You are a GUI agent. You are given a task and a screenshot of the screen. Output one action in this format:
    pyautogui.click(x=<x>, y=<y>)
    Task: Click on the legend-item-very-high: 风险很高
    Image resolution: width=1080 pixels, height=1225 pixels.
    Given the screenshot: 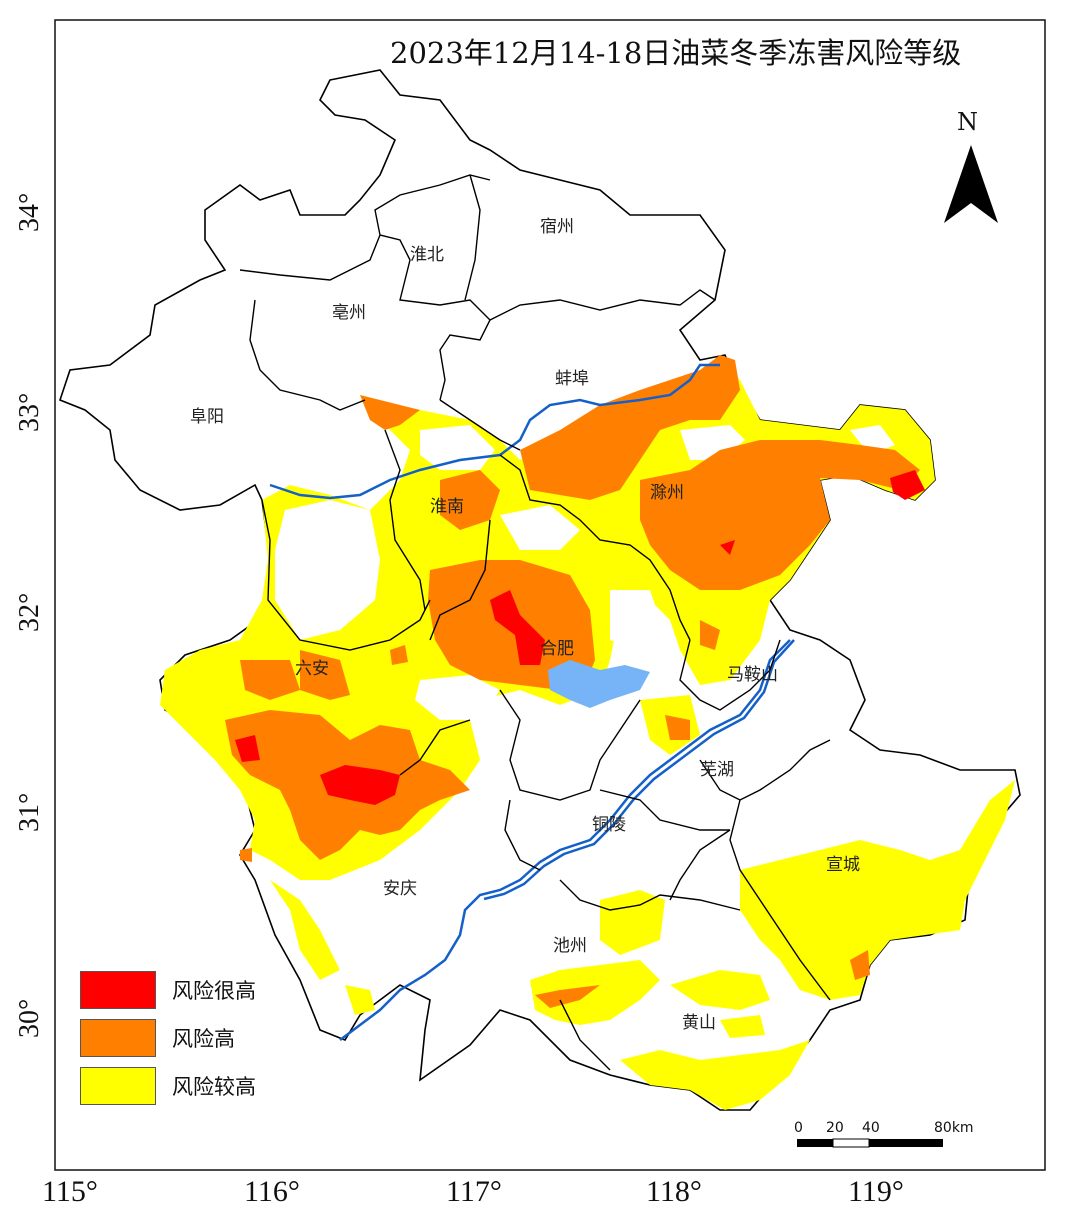 What is the action you would take?
    pyautogui.click(x=168, y=990)
    